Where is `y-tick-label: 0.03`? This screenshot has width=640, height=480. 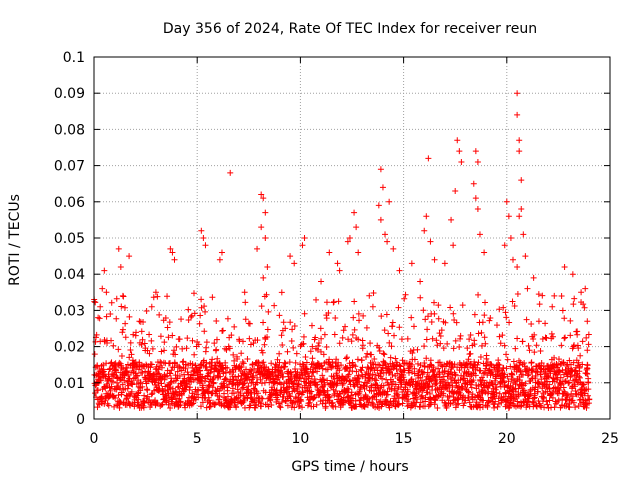
y-tick-label: 0.03 is located at coordinates (69, 311).